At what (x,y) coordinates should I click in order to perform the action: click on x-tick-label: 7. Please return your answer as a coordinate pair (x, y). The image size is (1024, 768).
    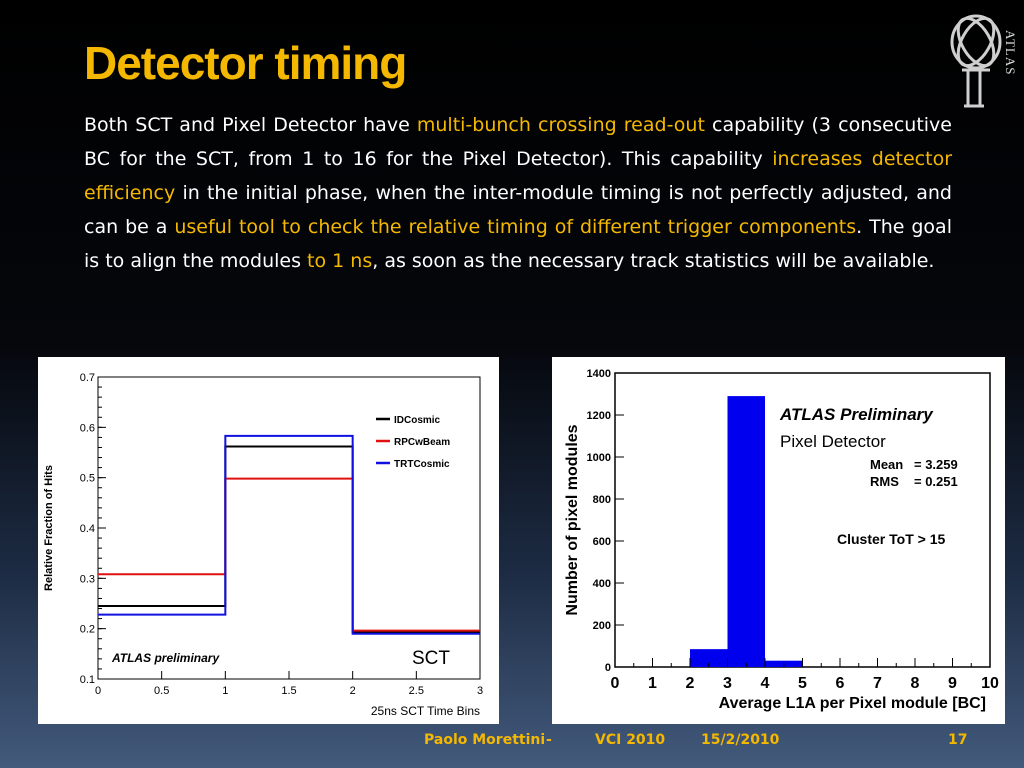
    Looking at the image, I should click on (877, 683).